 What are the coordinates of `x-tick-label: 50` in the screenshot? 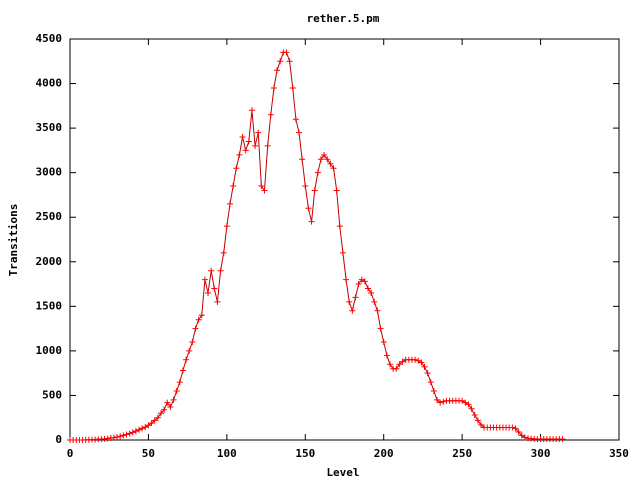 It's located at (148, 453).